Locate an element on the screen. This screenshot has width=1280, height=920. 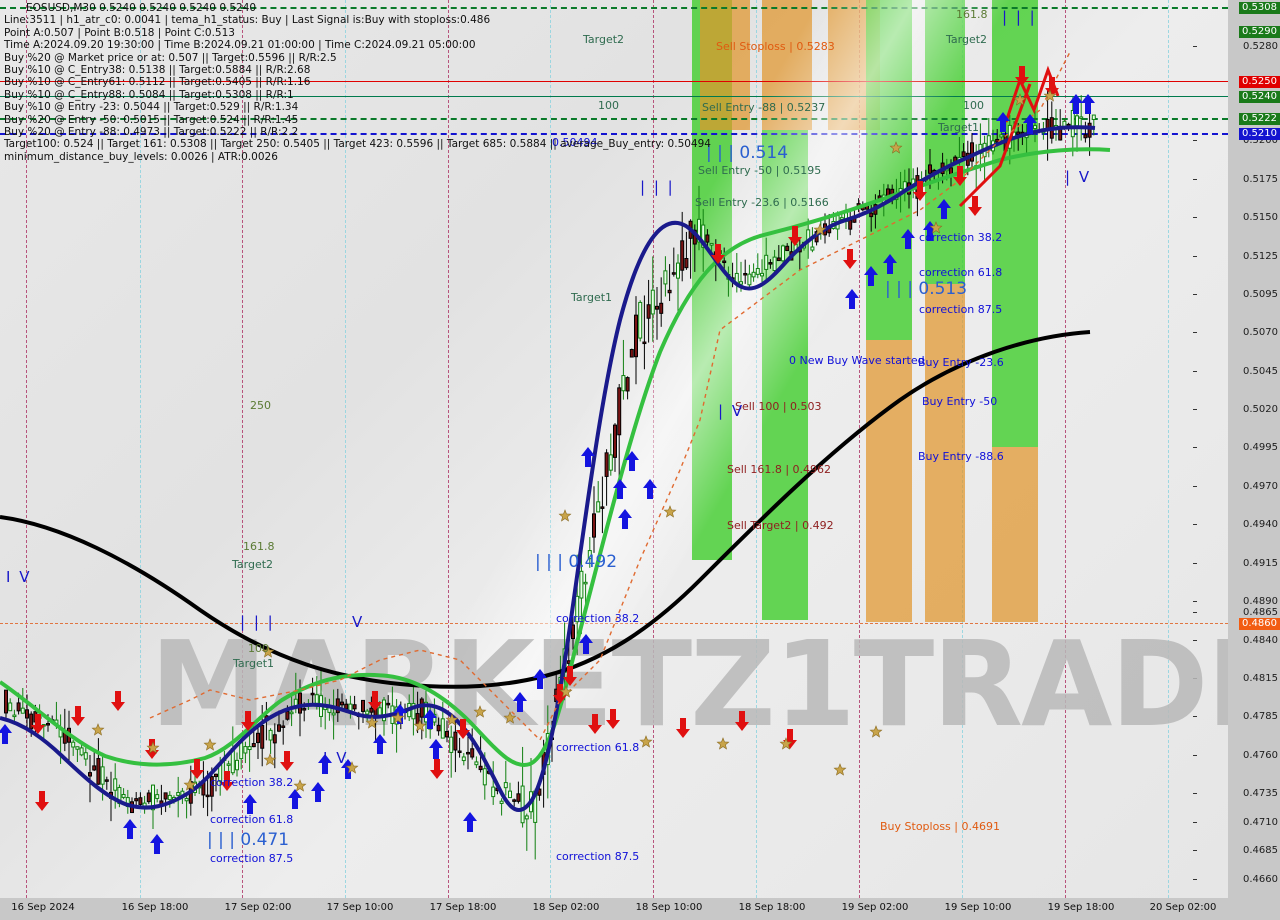
wave-price-label: | | | 0.471 is located at coordinates (248, 840).